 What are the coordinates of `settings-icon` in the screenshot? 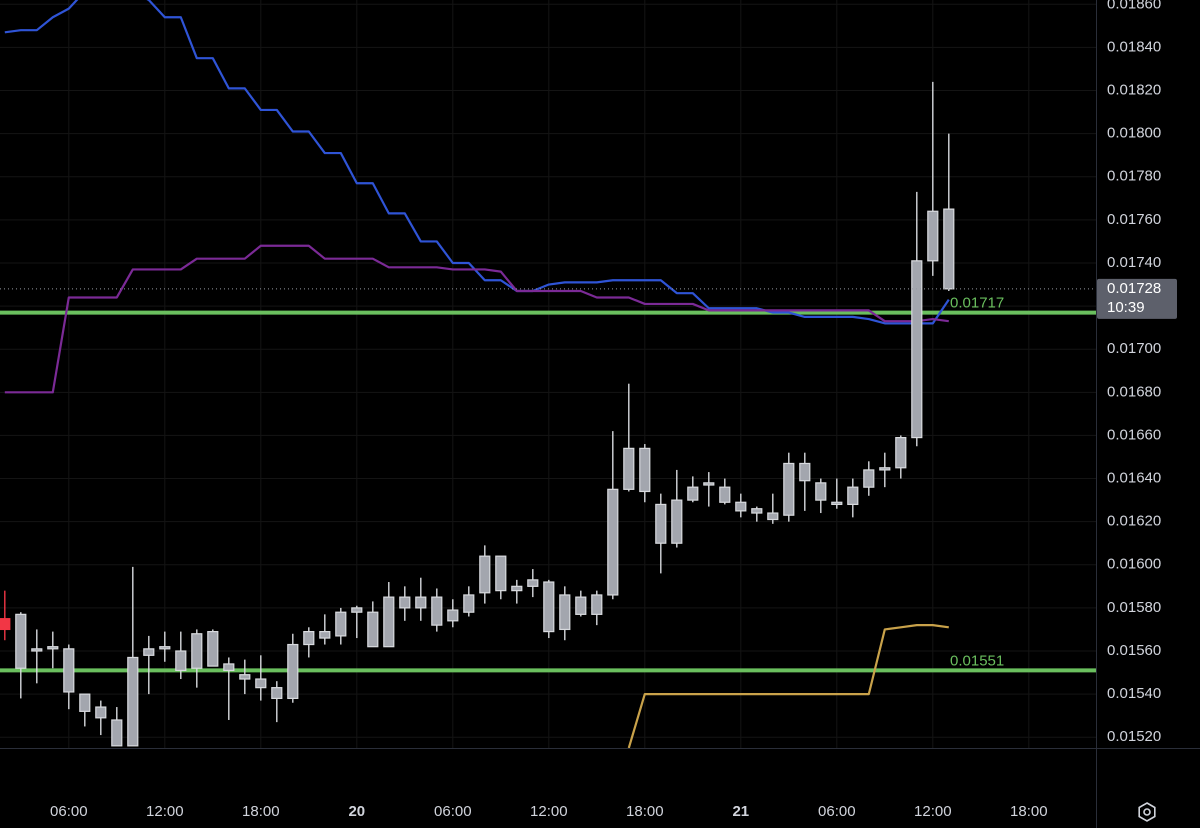 It's located at (1147, 812).